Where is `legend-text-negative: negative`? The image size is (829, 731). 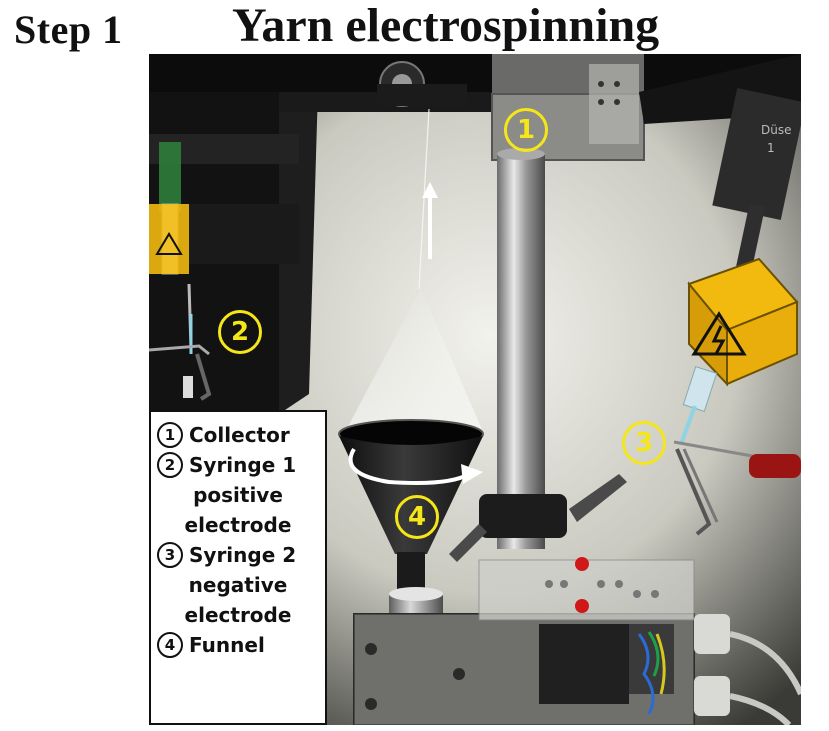
legend-text-negative: negative is located at coordinates (238, 585).